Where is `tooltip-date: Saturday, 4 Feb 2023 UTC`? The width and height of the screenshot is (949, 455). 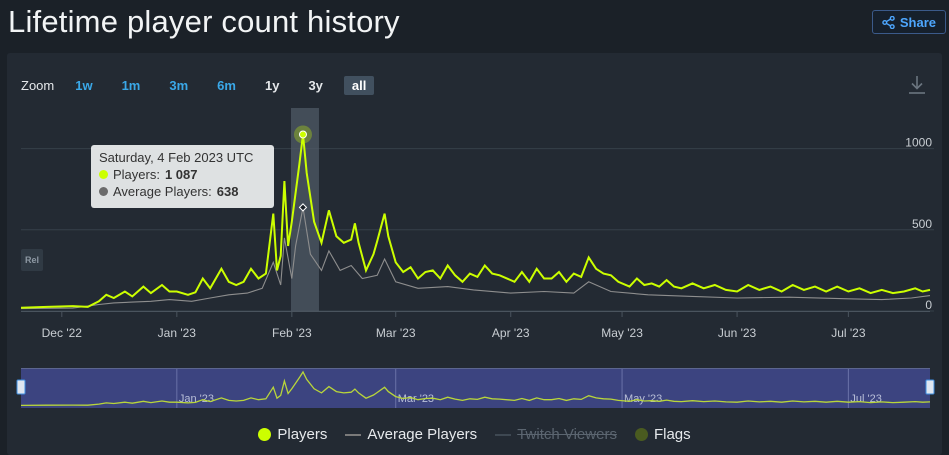 tooltip-date: Saturday, 4 Feb 2023 UTC is located at coordinates (176, 157).